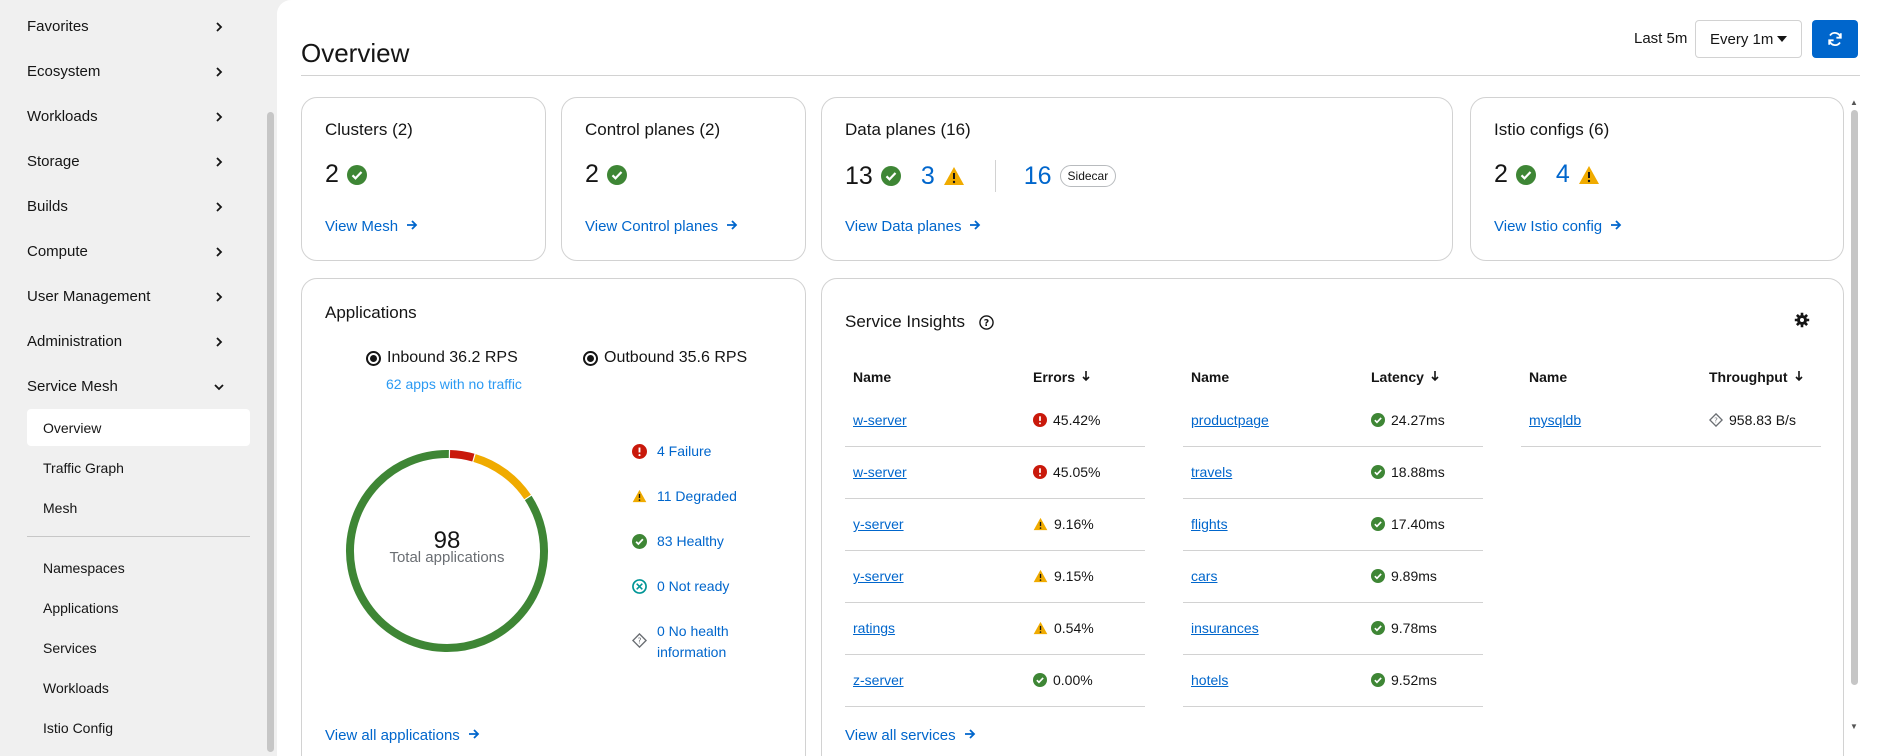  I want to click on inbound-label: Inbound 36.2 RPS, so click(452, 357).